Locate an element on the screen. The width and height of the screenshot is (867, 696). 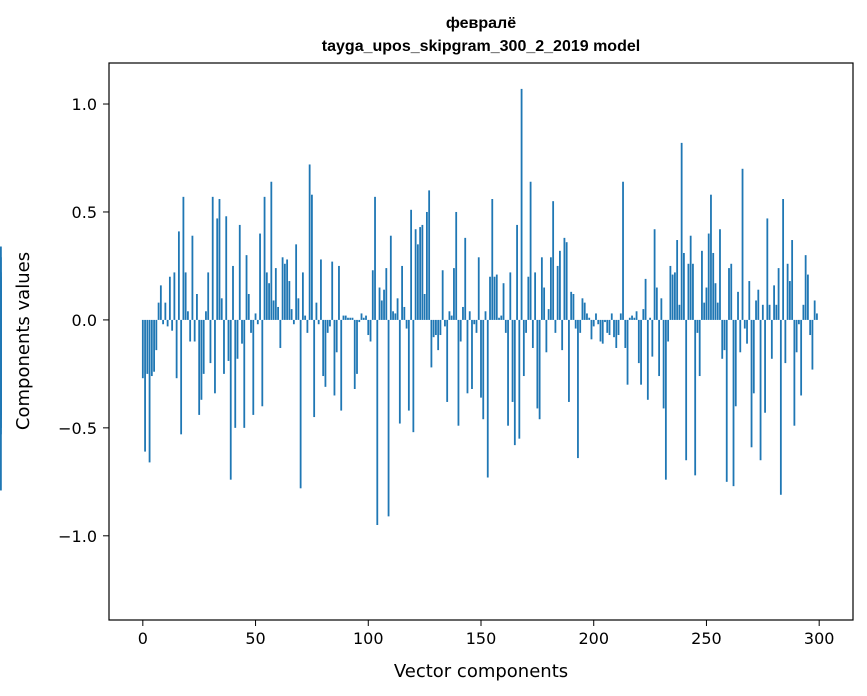
y-axis-label: Components values is located at coordinates (23, 341).